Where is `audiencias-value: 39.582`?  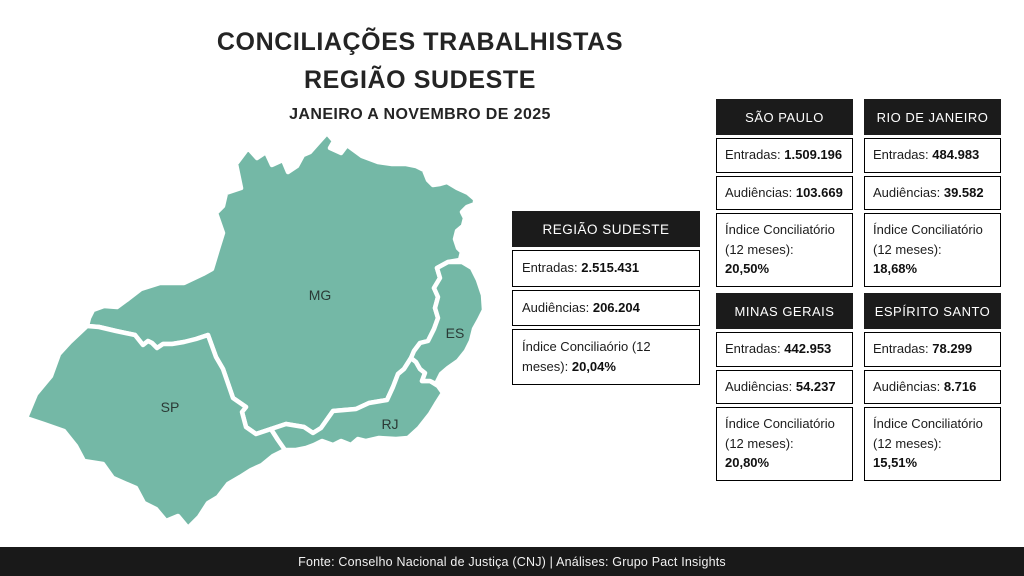 audiencias-value: 39.582 is located at coordinates (963, 192).